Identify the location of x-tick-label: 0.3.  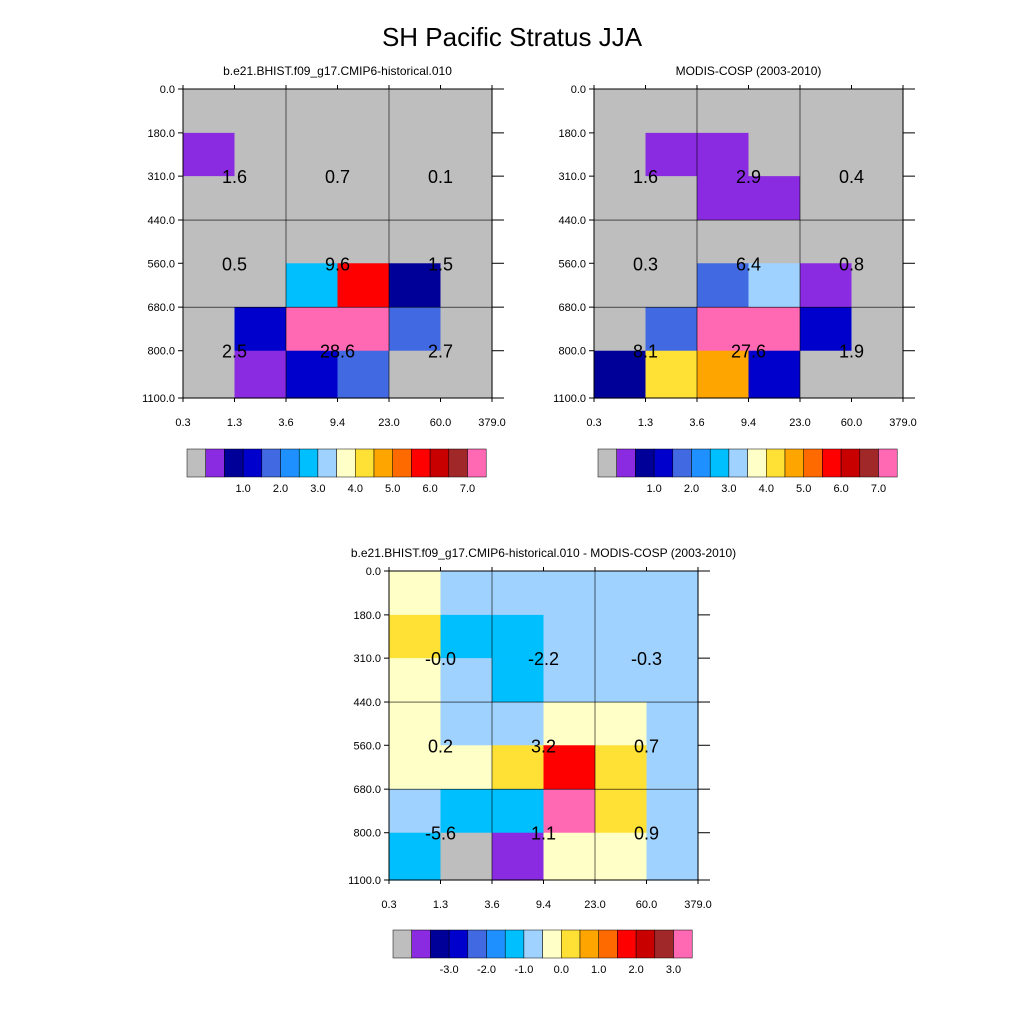
(182, 423).